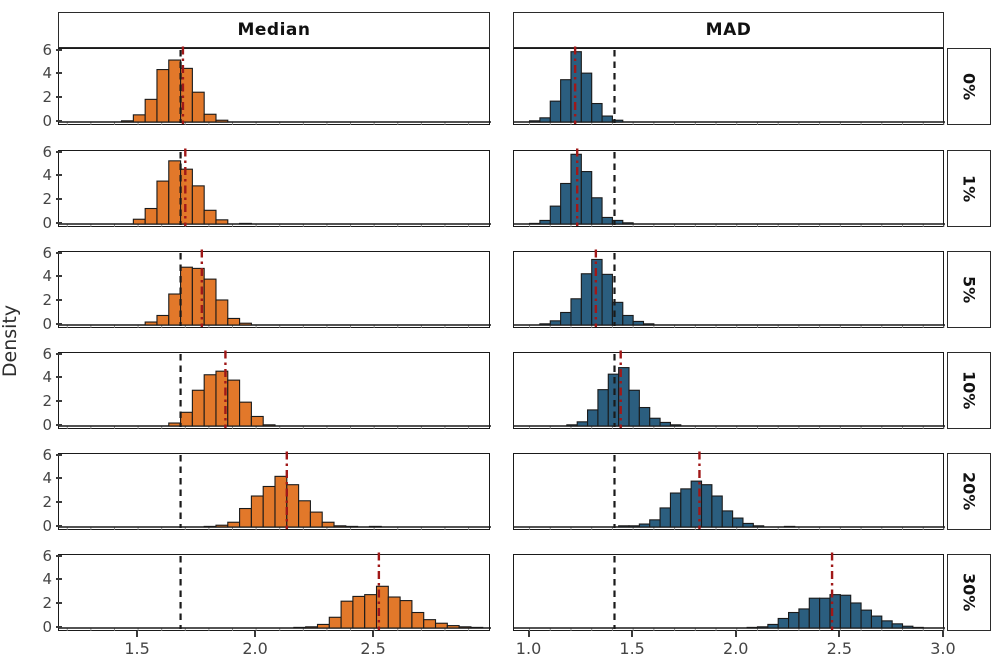  Describe the element at coordinates (969, 86) in the screenshot. I see `row-strip-0pct: 0%` at that location.